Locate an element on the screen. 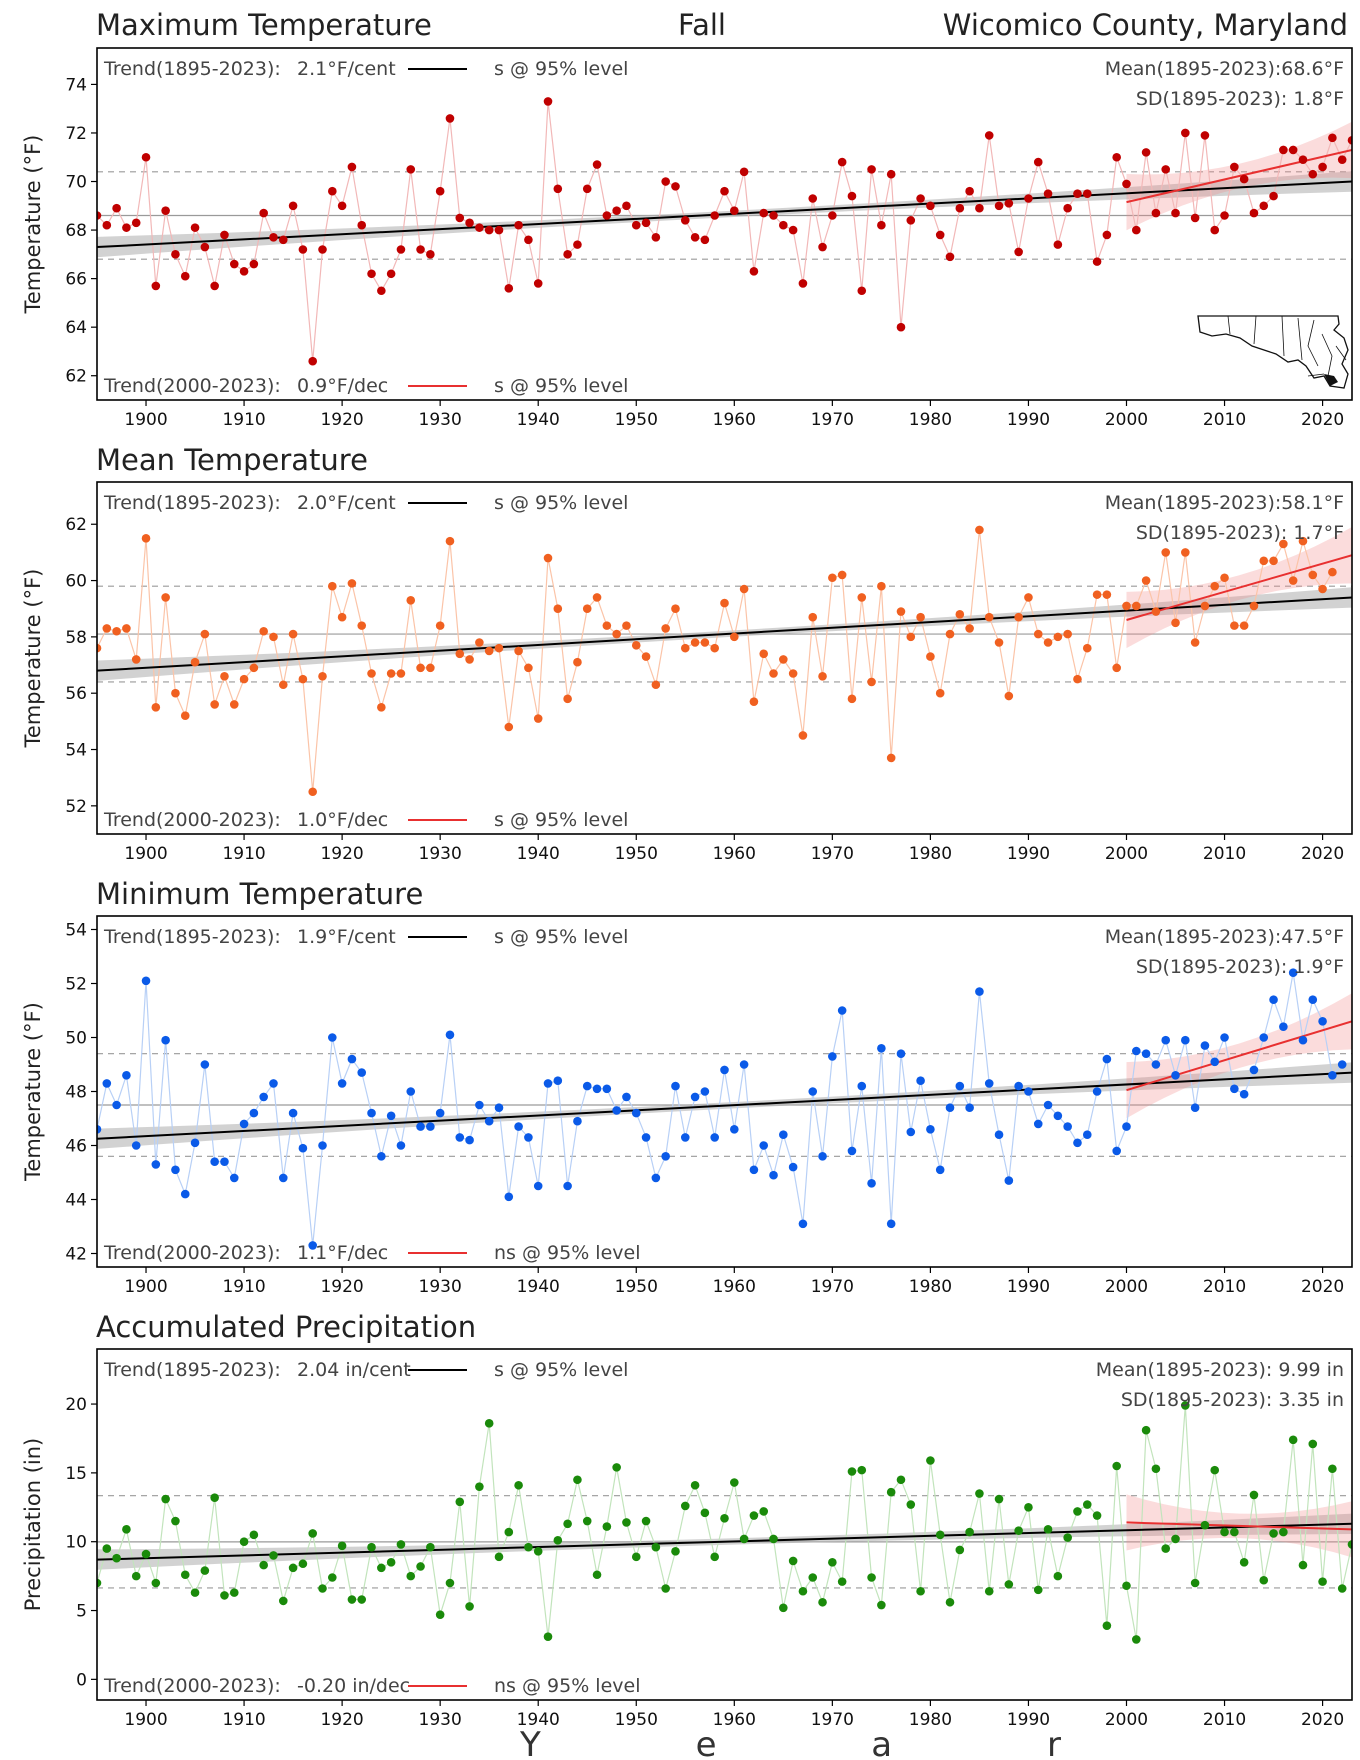 The height and width of the screenshot is (1760, 1360). x-tick-label: 1940 is located at coordinates (538, 420).